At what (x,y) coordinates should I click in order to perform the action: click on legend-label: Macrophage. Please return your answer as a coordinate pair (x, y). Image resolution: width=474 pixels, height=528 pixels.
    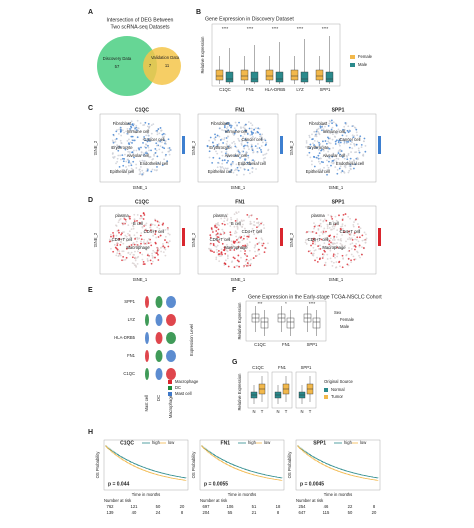
    Looking at the image, I should click on (187, 381).